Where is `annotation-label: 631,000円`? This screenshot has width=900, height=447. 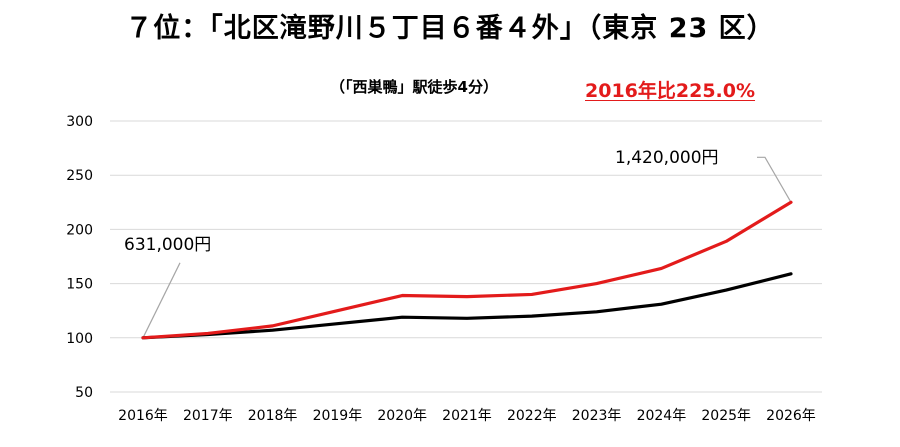
annotation-label: 631,000円 is located at coordinates (167, 245).